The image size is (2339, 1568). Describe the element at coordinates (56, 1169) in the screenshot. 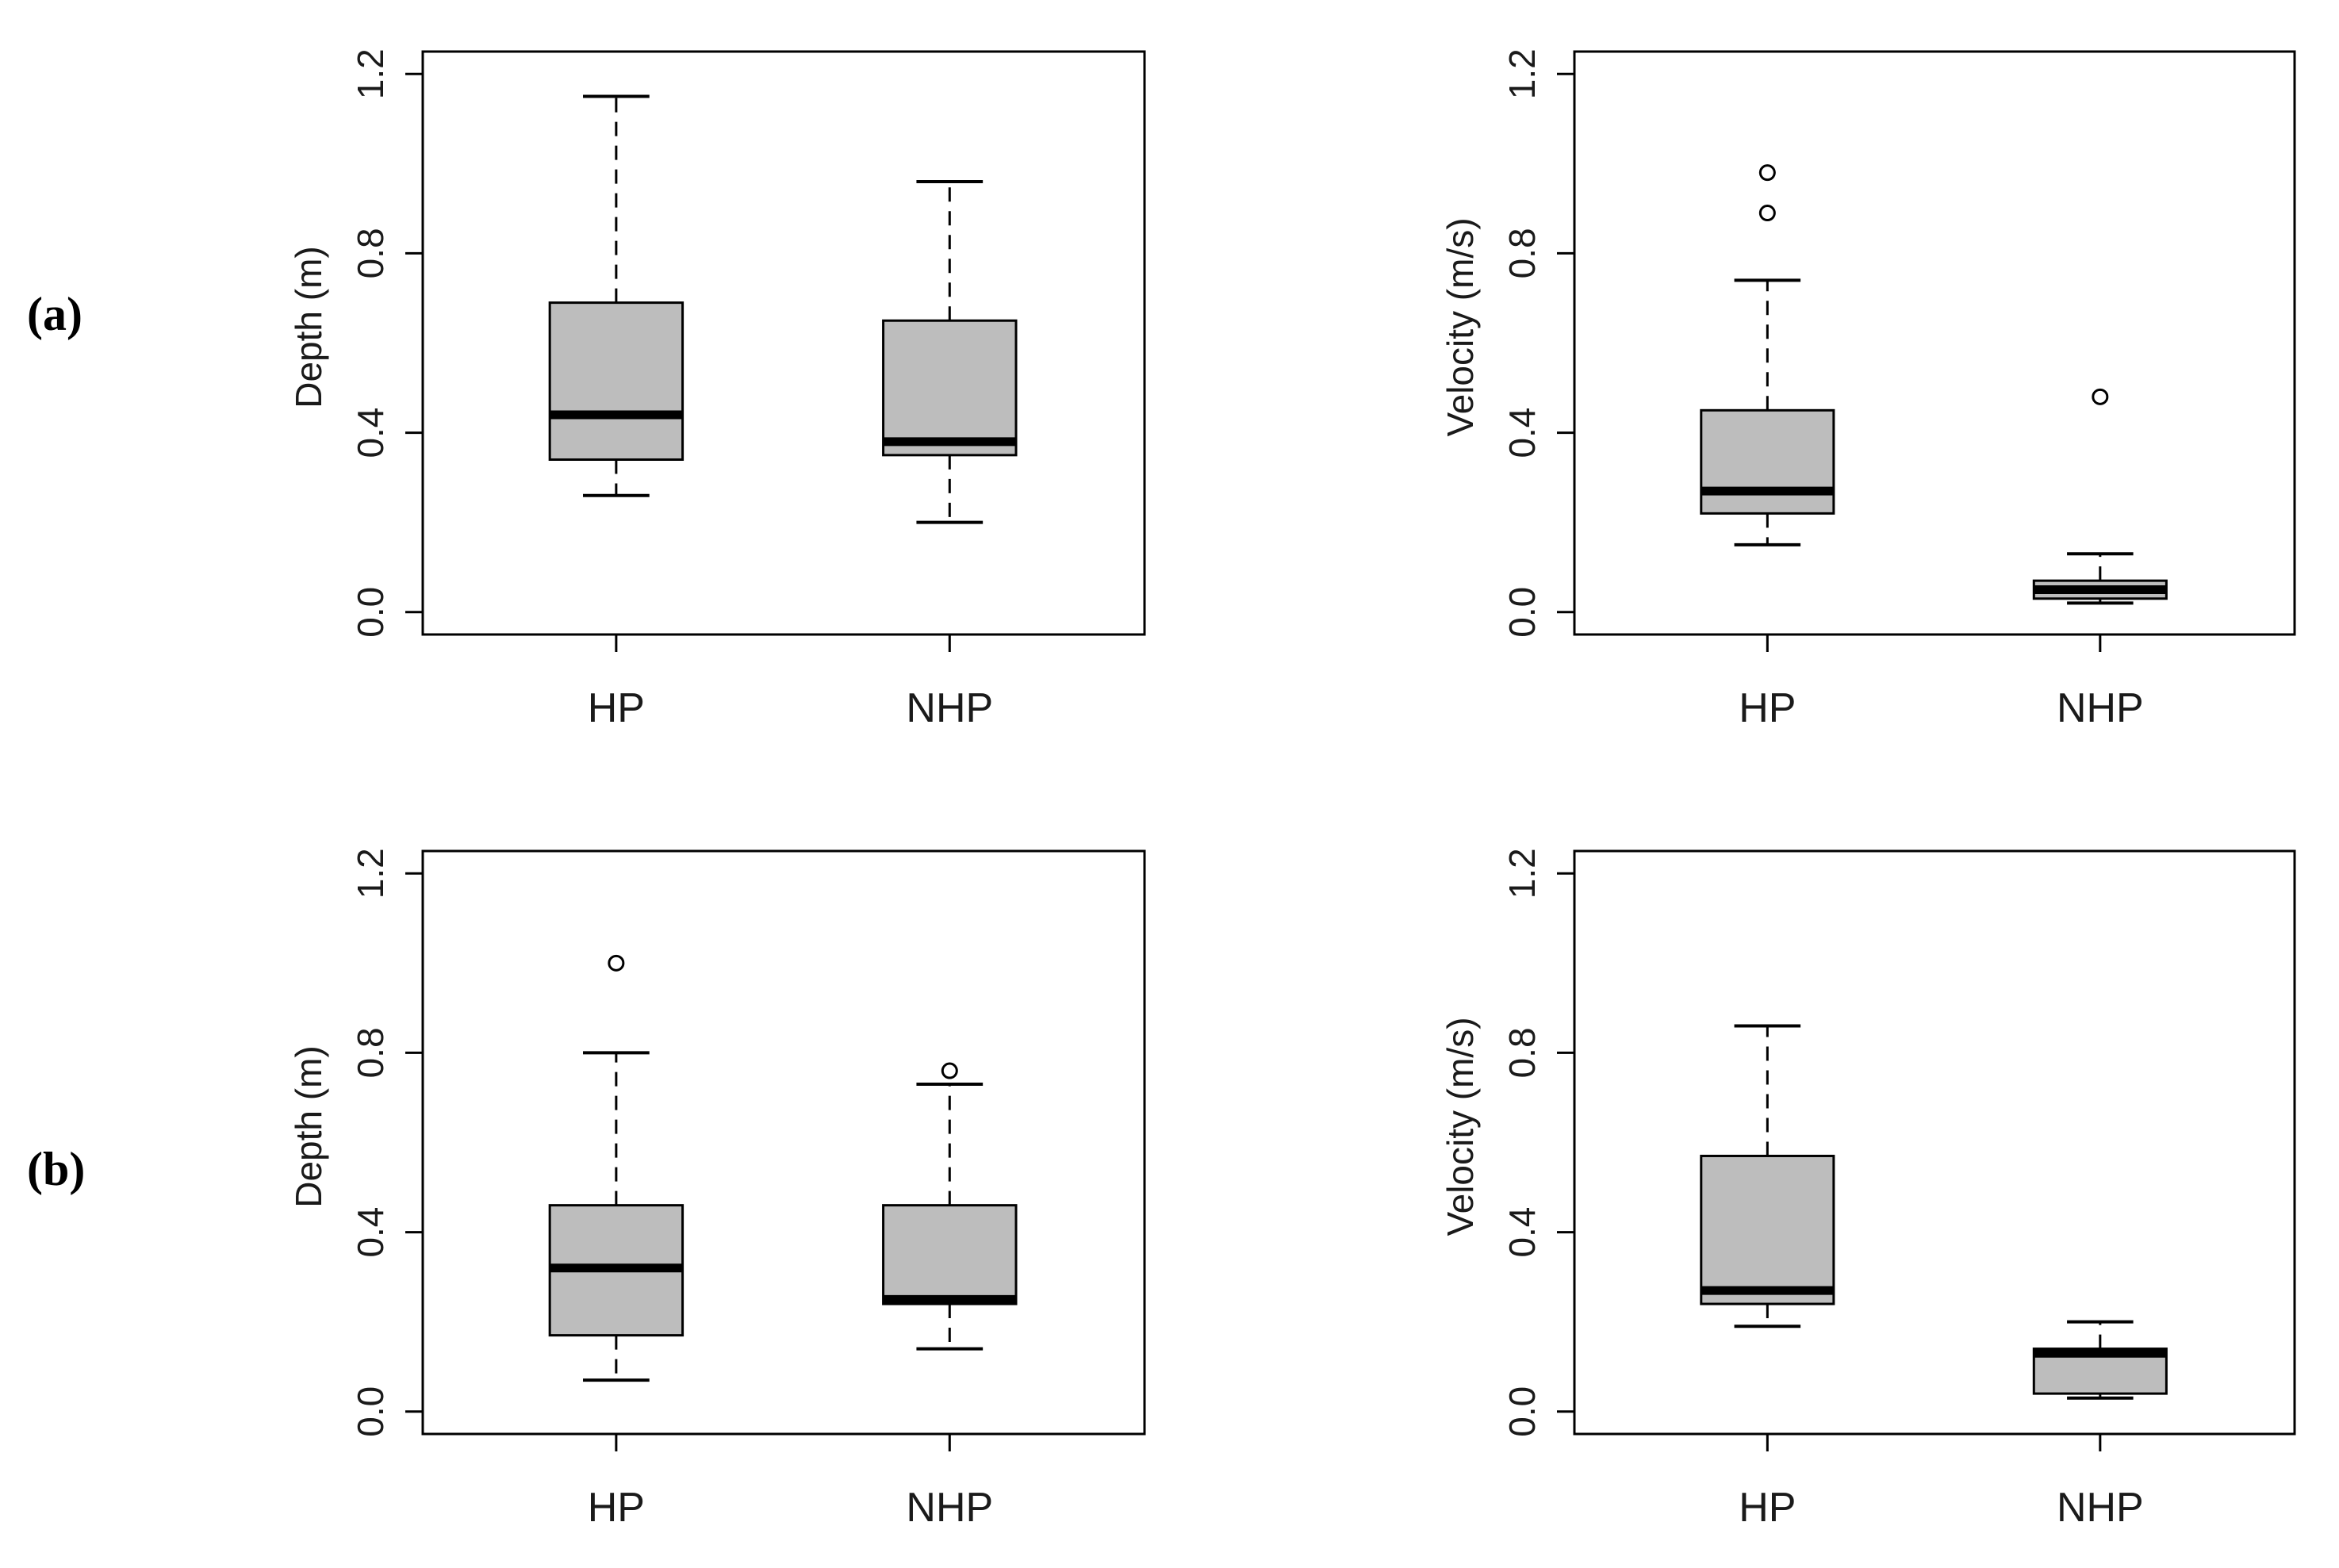

I see `row-label-b: (b)` at that location.